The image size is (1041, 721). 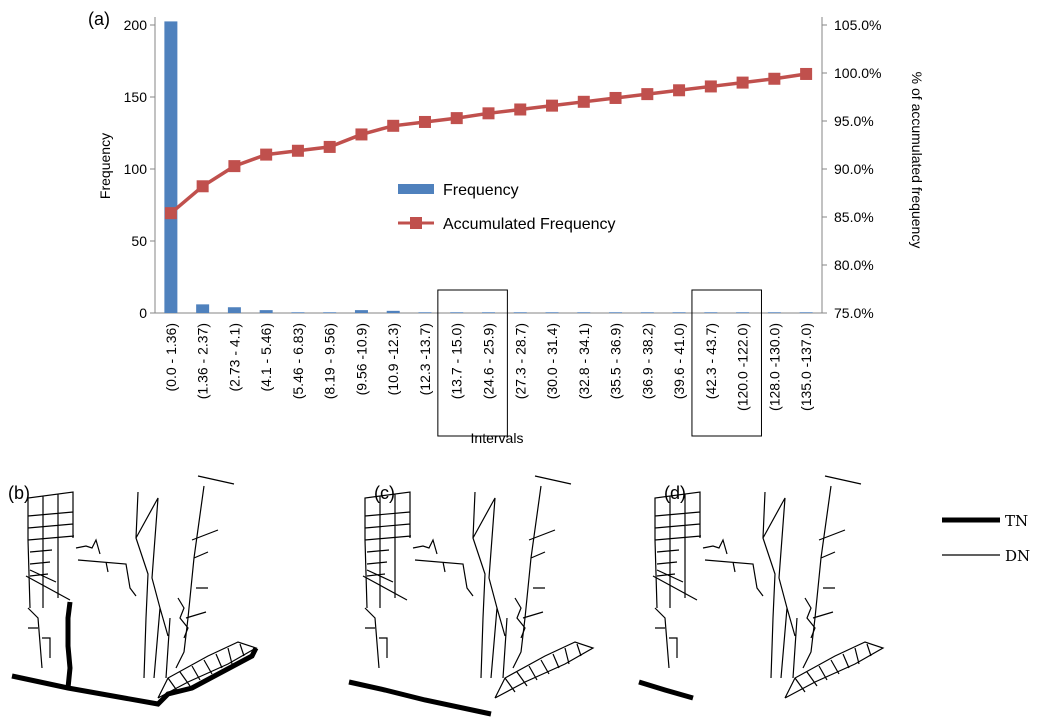 I want to click on network-map-b, so click(x=135, y=591).